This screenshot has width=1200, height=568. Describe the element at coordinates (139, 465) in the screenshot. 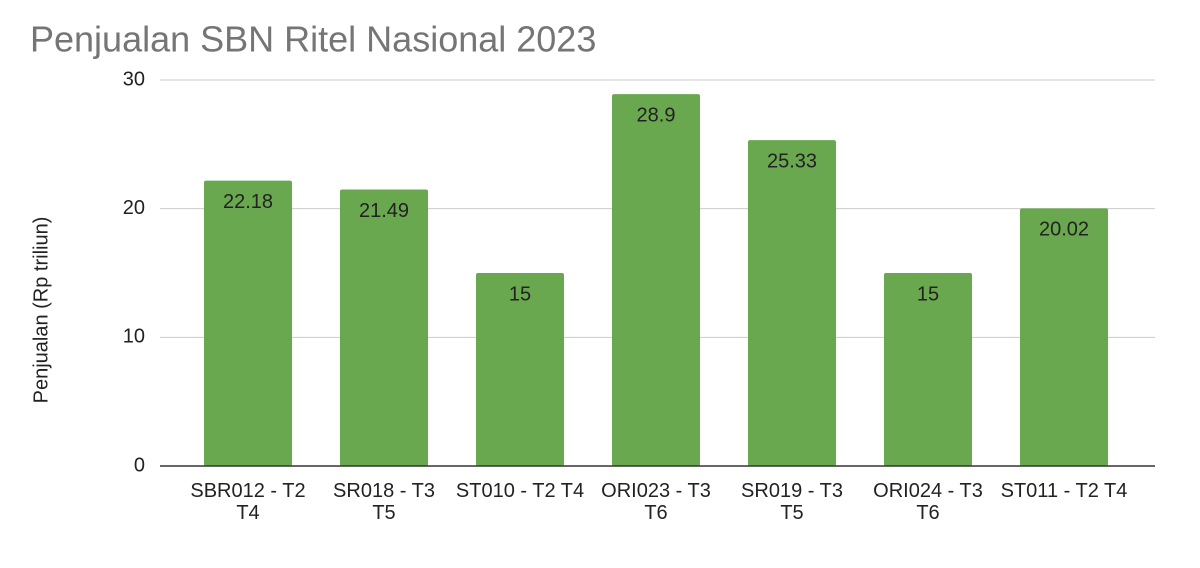

I see `y-tick-label: 0` at that location.